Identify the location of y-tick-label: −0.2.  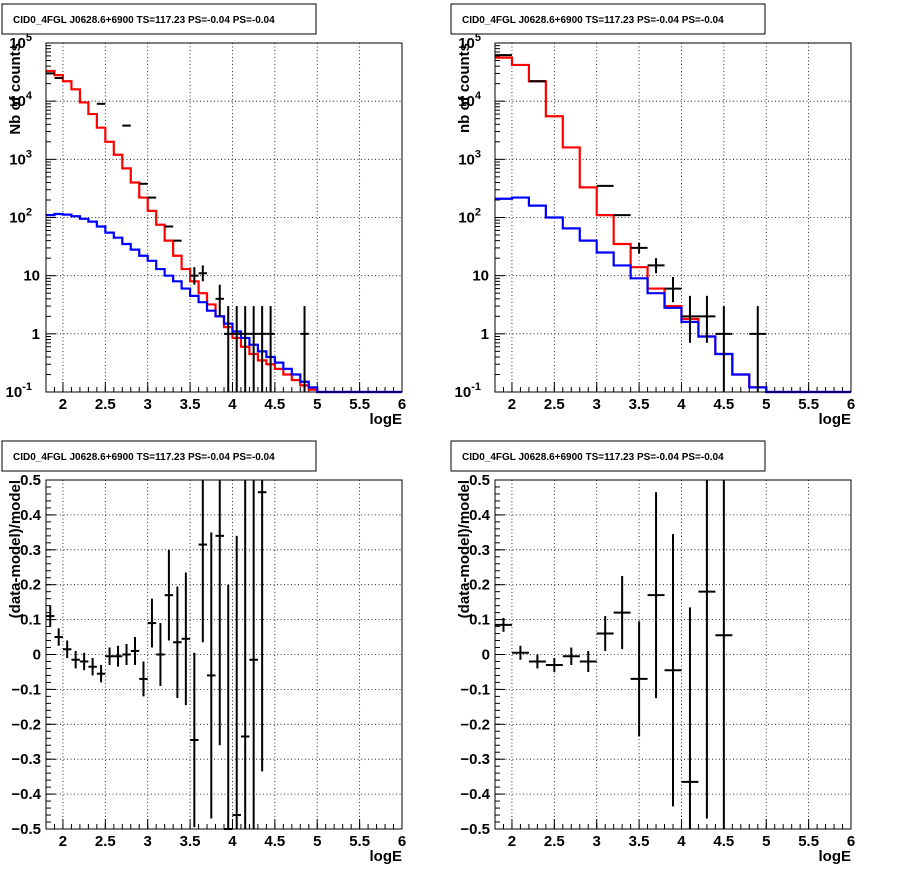
(475, 724).